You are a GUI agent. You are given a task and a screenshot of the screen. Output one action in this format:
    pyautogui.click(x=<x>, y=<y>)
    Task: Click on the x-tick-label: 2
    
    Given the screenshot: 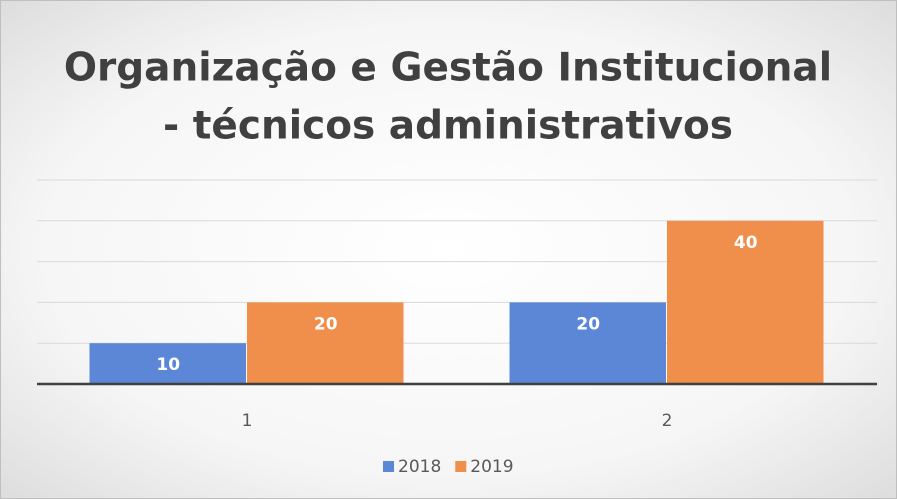 What is the action you would take?
    pyautogui.click(x=667, y=421)
    